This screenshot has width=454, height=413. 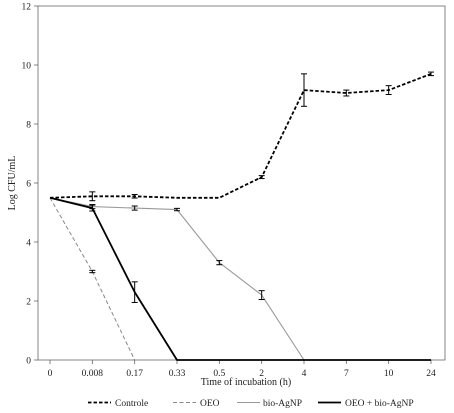 What do you see at coordinates (282, 404) in the screenshot?
I see `legend-label: bio-AgNP` at bounding box center [282, 404].